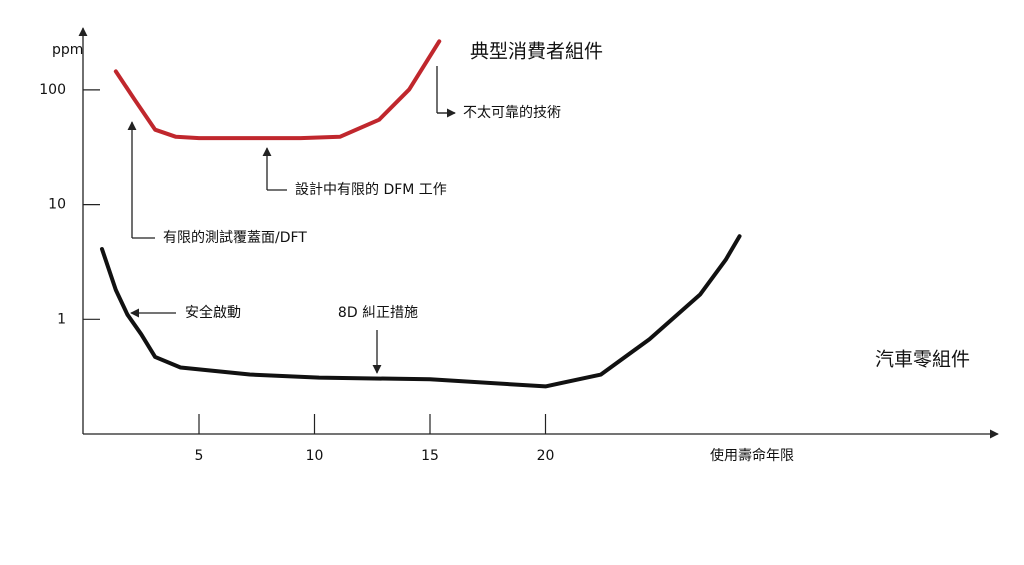 This screenshot has height=565, width=1024. What do you see at coordinates (445, 89) in the screenshot?
I see `arrow` at bounding box center [445, 89].